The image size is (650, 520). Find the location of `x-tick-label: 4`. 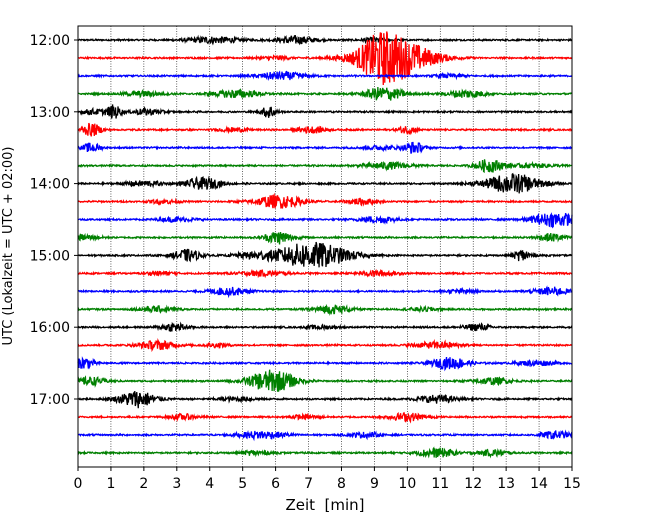

x-tick-label: 4 is located at coordinates (209, 484).